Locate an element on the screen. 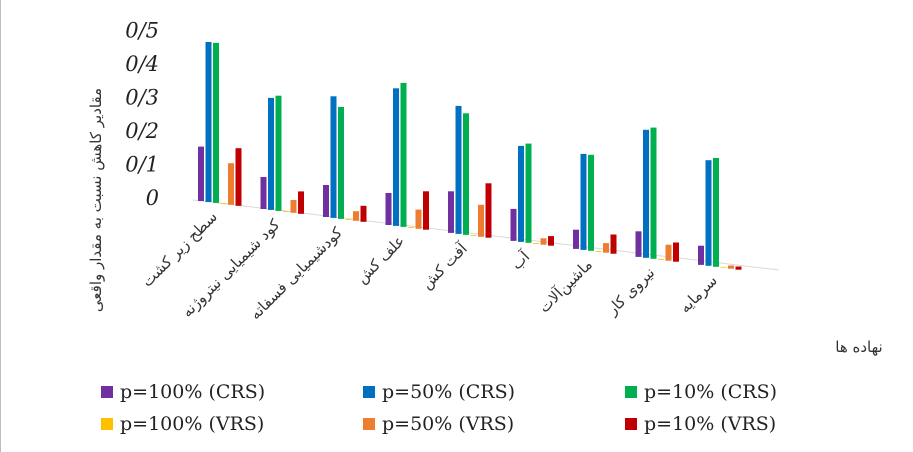  y-axis-ticks: 0 0/1 0/2 0/3 0/4 0/5 is located at coordinates (142, 115).